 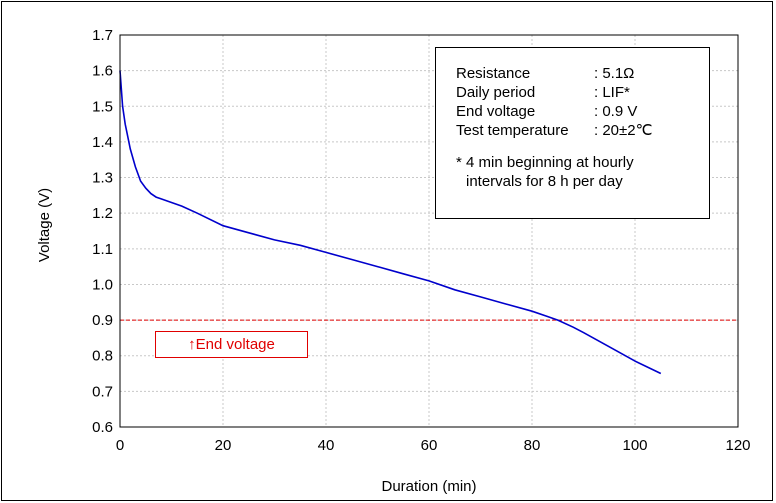 What do you see at coordinates (120, 445) in the screenshot?
I see `x-tick-label: 0` at bounding box center [120, 445].